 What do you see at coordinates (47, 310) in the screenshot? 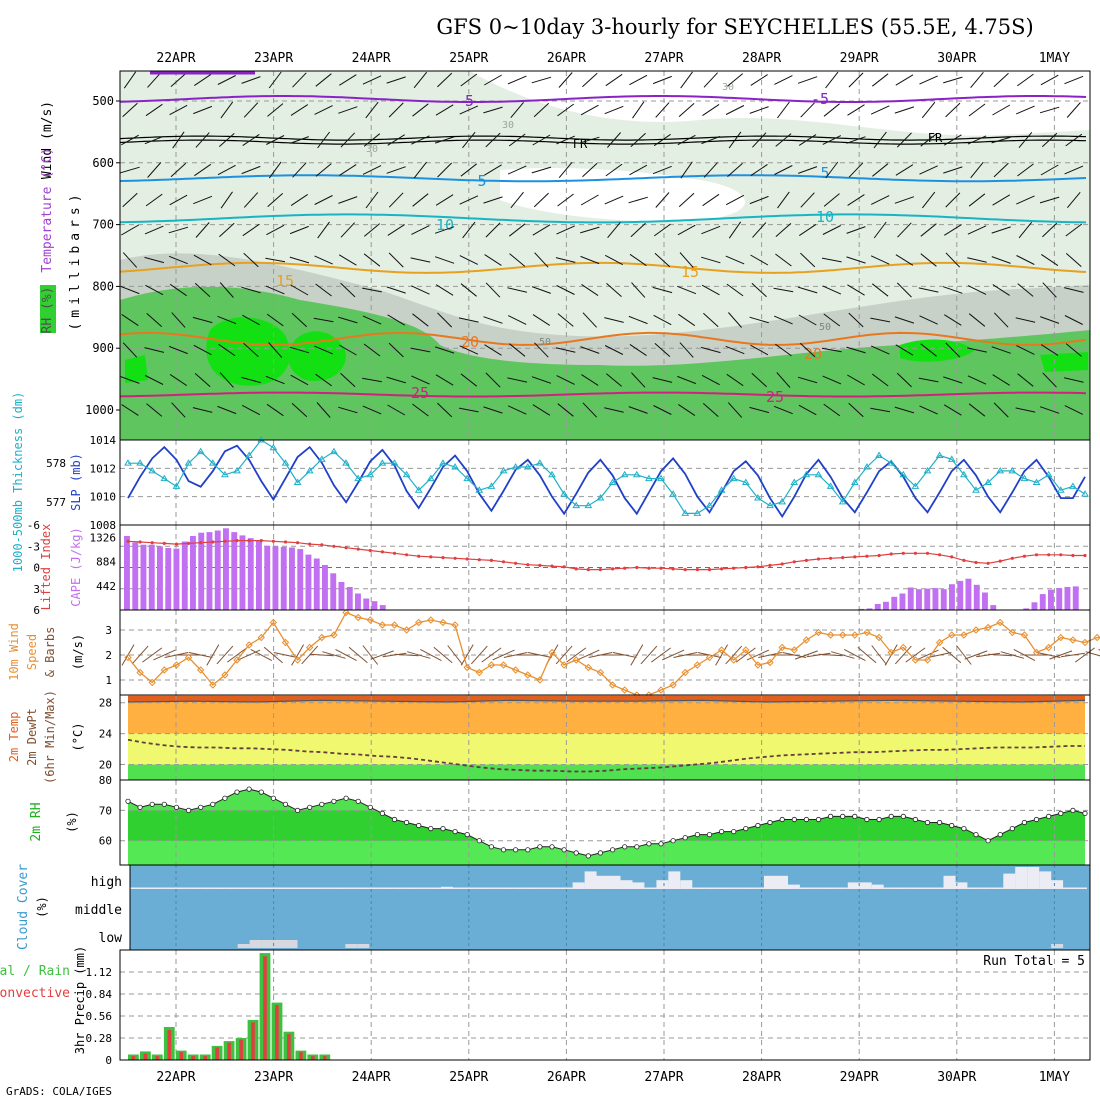
I see `upper-rh-label: RH (%)` at bounding box center [47, 310].